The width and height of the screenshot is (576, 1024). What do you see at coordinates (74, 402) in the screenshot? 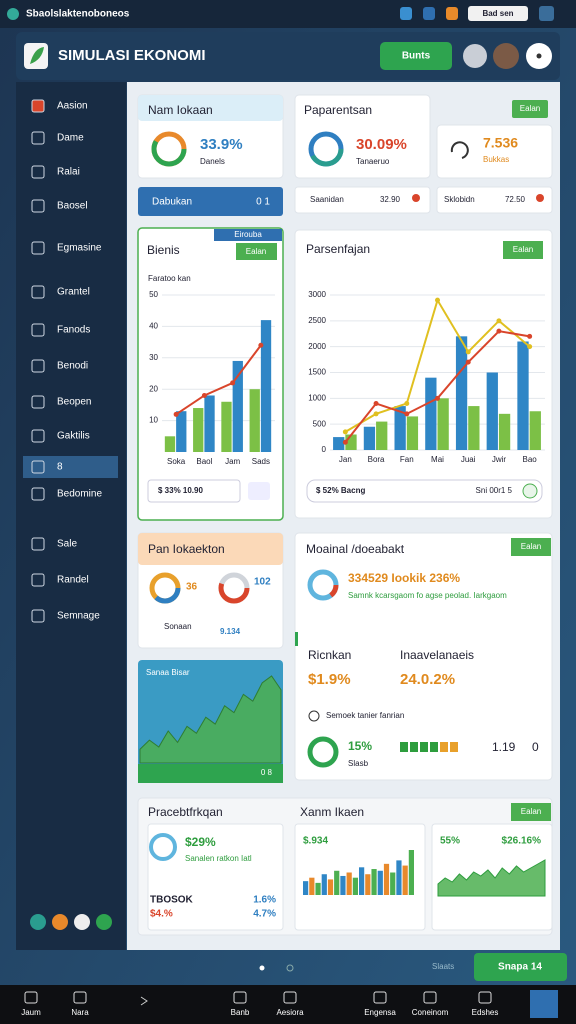
I see `sidebar-item: Beopen` at bounding box center [74, 402].